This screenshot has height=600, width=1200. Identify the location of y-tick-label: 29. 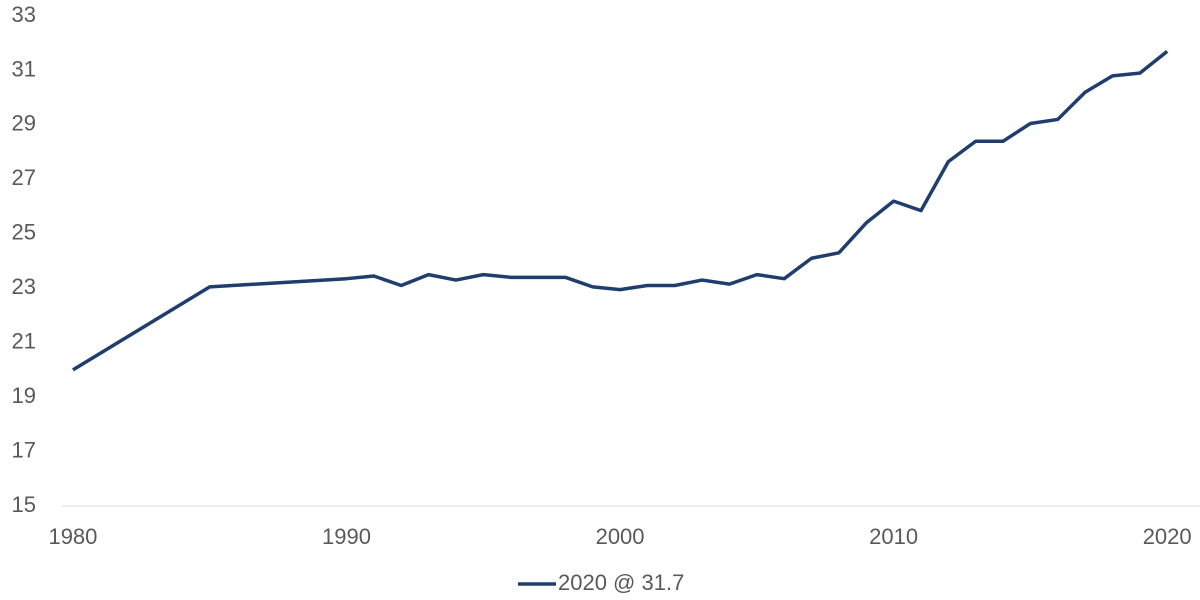
(24, 123).